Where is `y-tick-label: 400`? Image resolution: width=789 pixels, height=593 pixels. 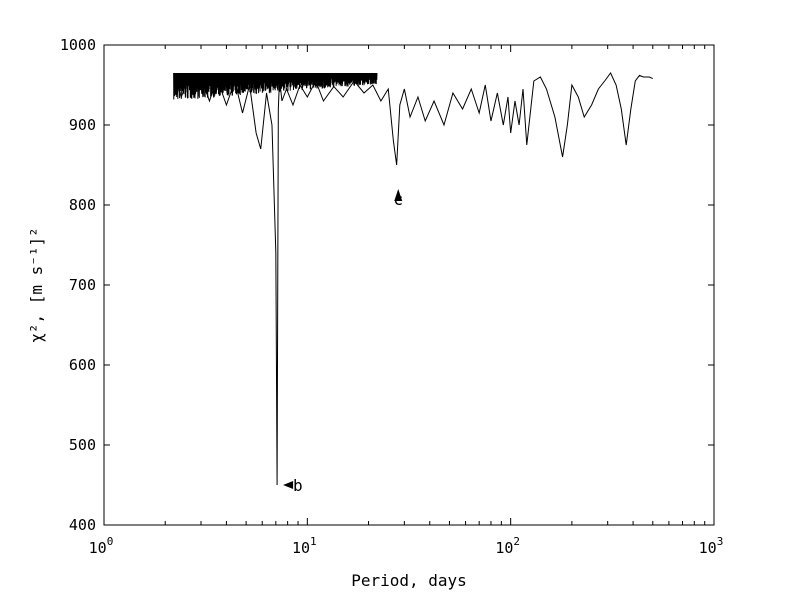
y-tick-label: 400 is located at coordinates (82, 525).